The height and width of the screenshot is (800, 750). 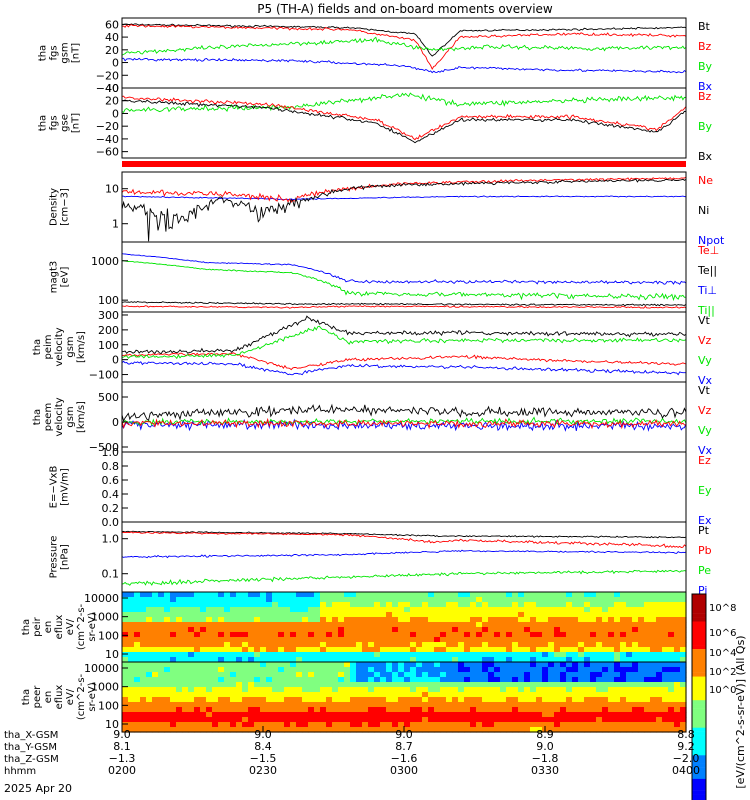 What do you see at coordinates (545, 746) in the screenshot?
I see `xtick-label: 9.0` at bounding box center [545, 746].